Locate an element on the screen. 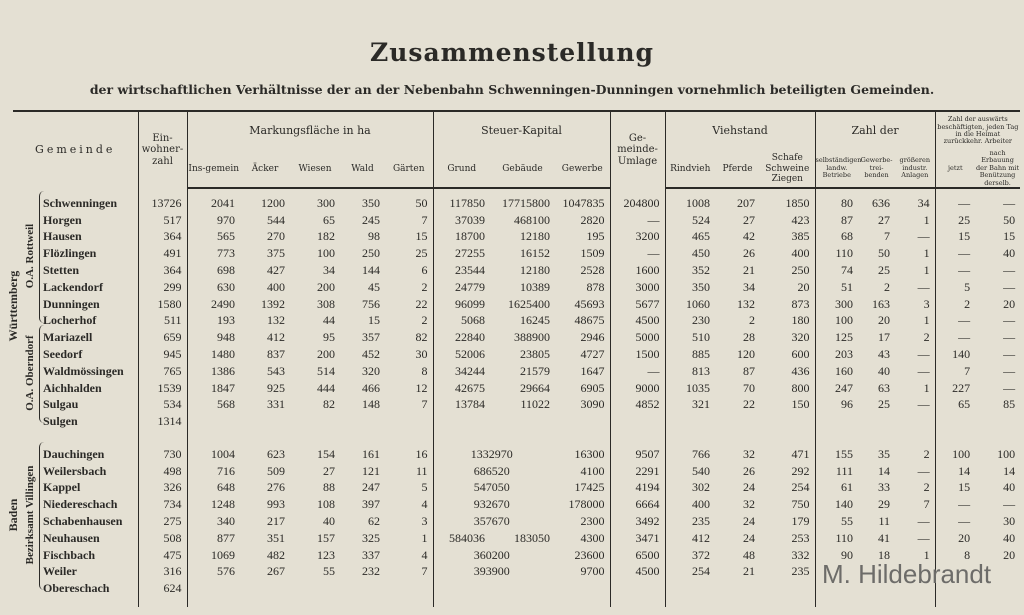 Image resolution: width=1024 pixels, height=615 pixels. cell-gewerbetreibende: 636 is located at coordinates (881, 202).